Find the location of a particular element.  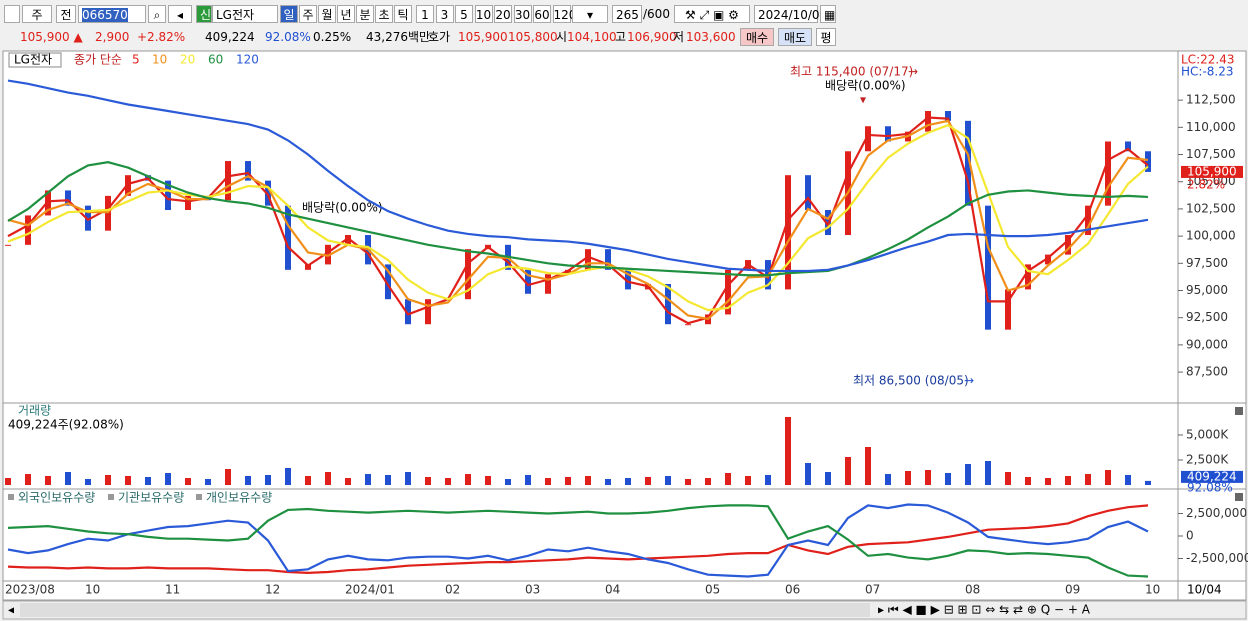

code-input: 066570 is located at coordinates (112, 14).